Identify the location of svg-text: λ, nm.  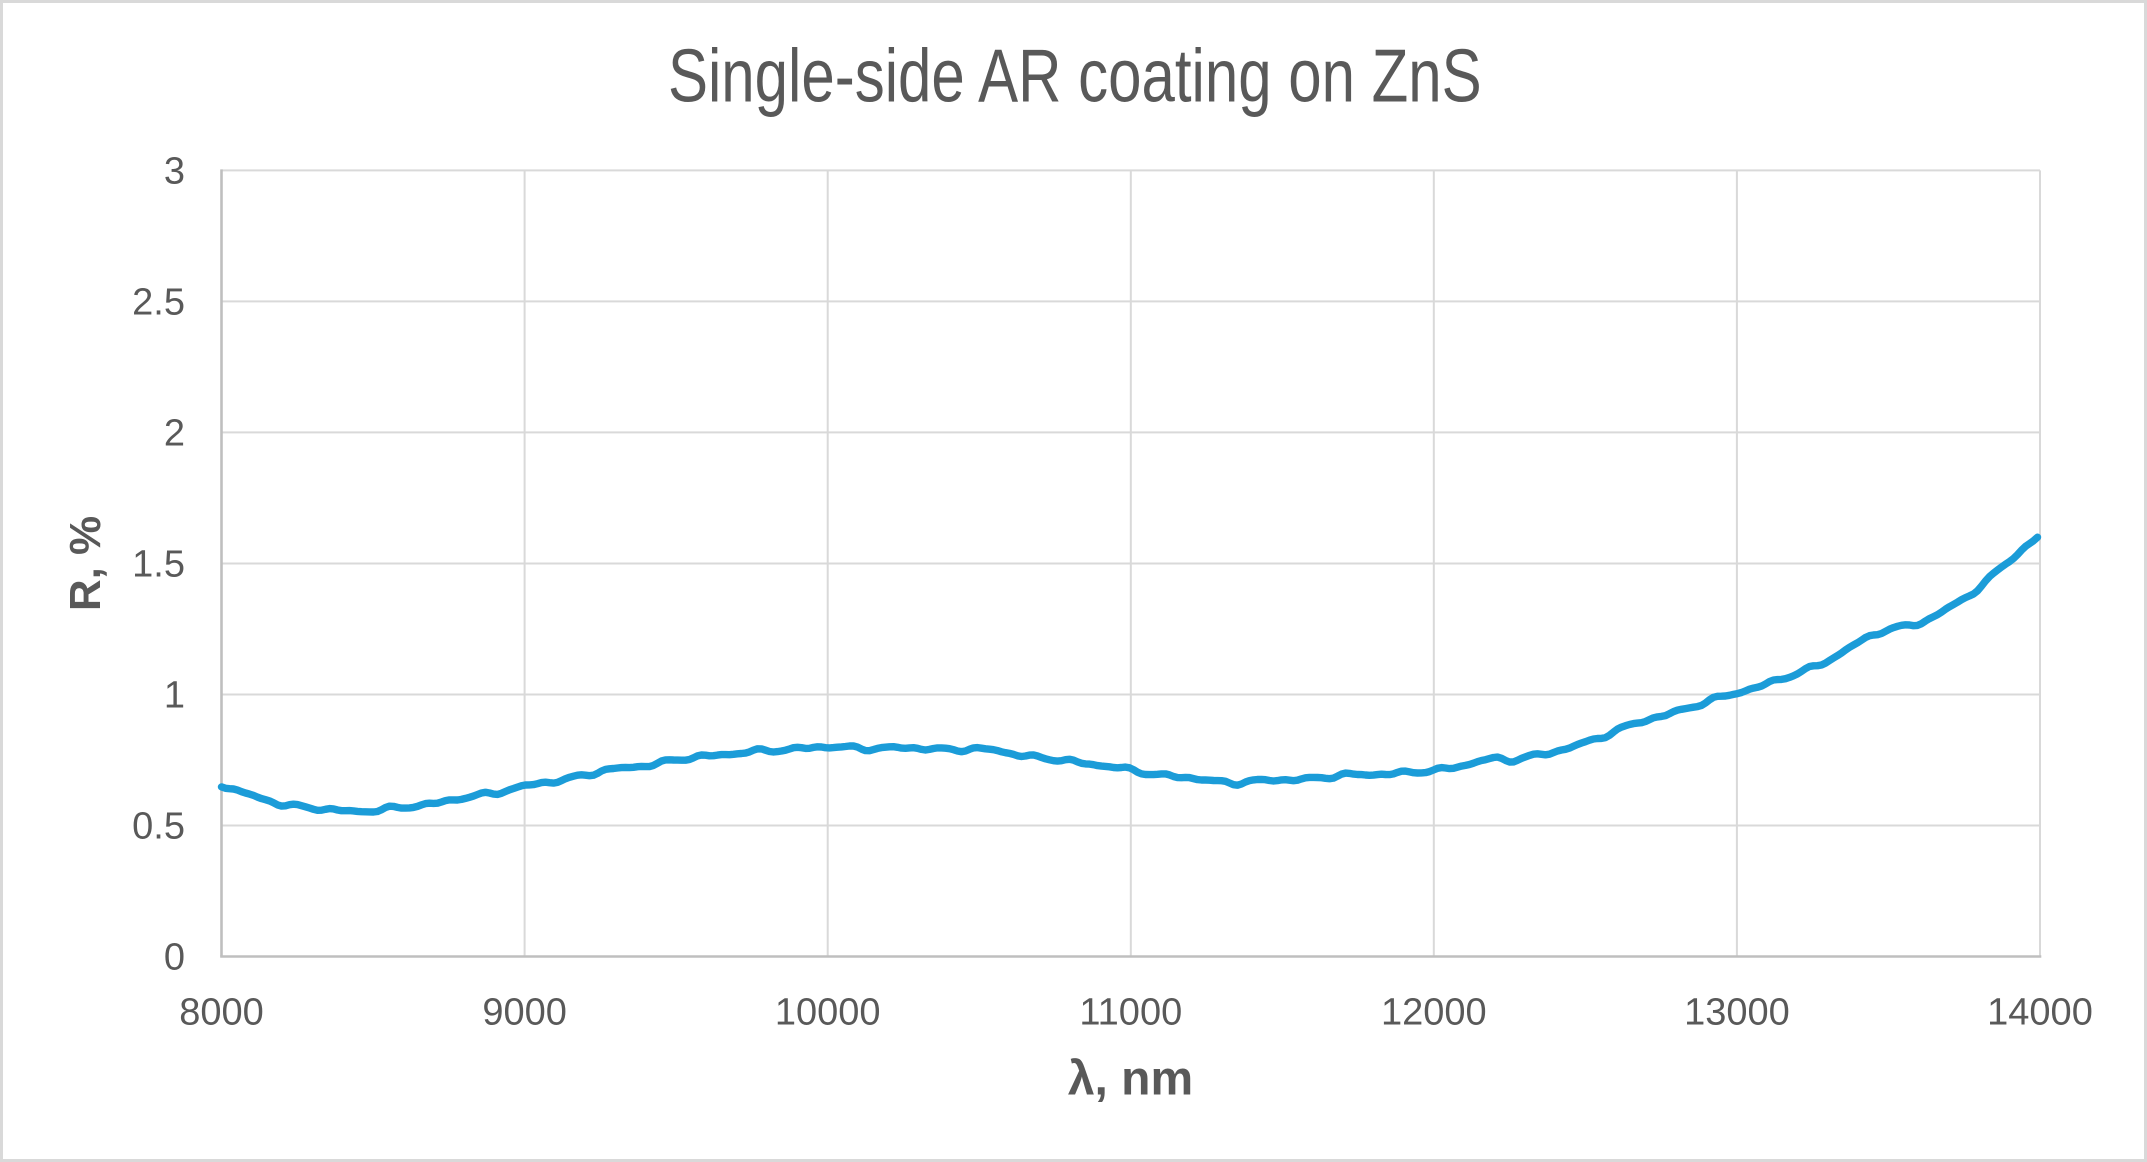
(1130, 1079).